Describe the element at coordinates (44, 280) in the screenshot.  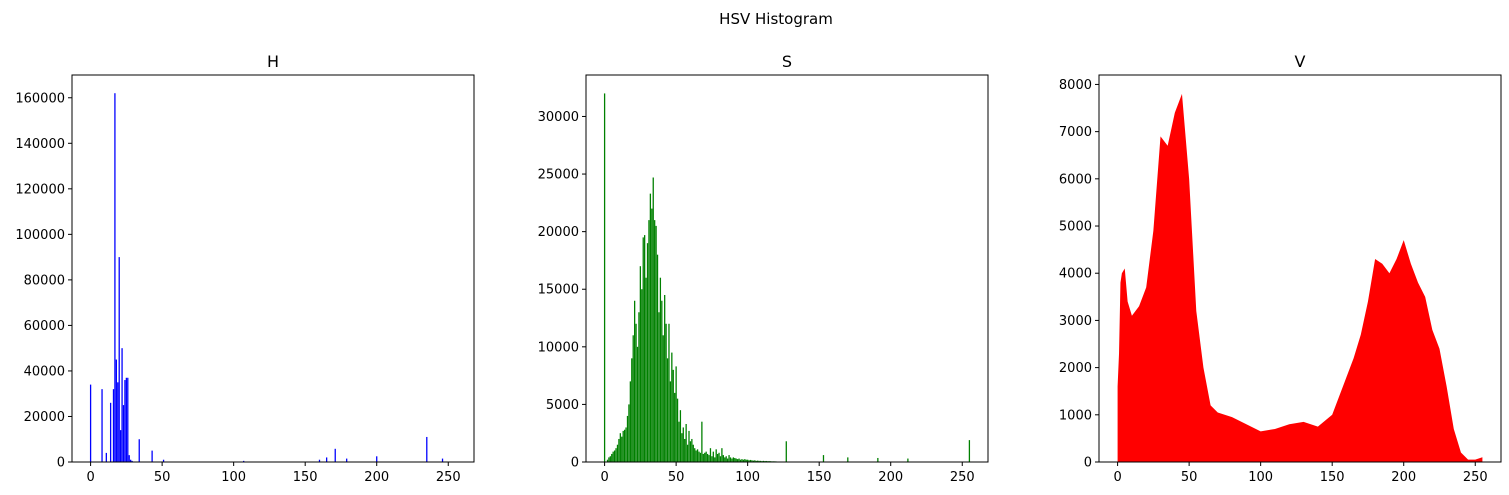
I see `y-tick-label: 80000` at that location.